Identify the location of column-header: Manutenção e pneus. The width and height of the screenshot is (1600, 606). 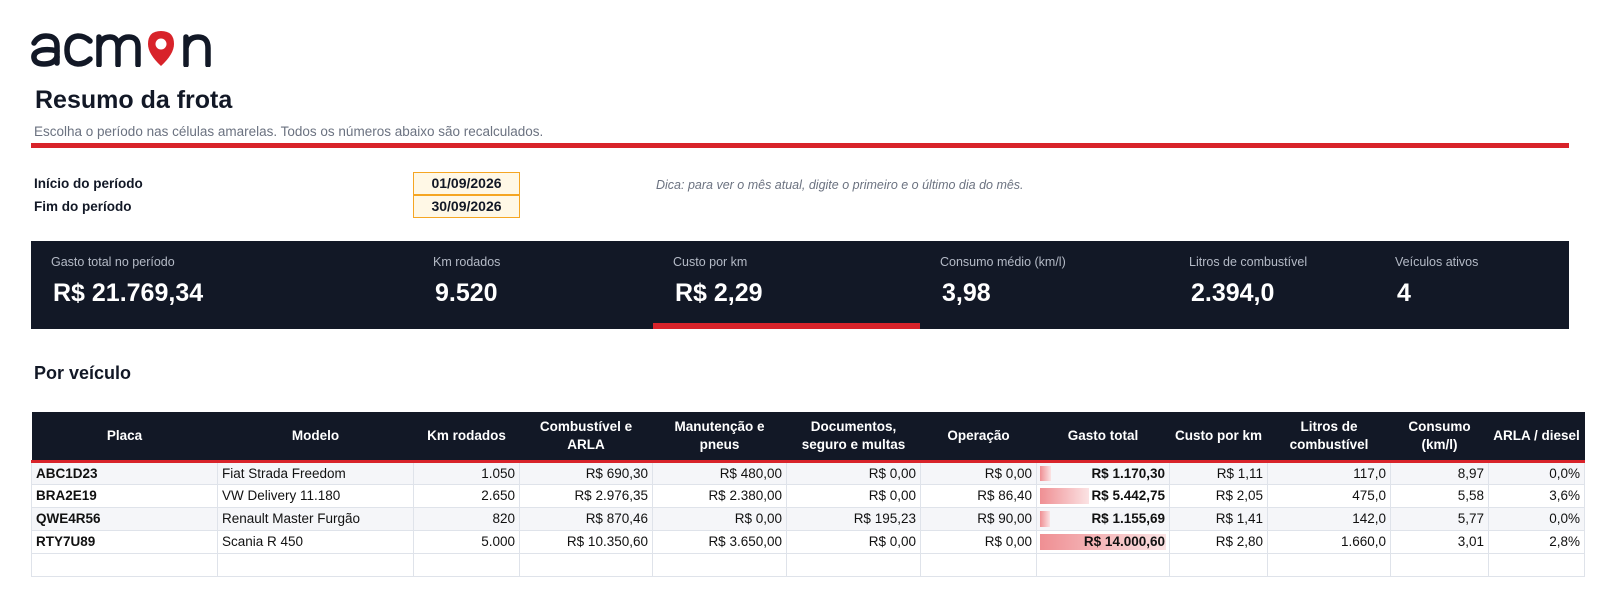
(719, 437).